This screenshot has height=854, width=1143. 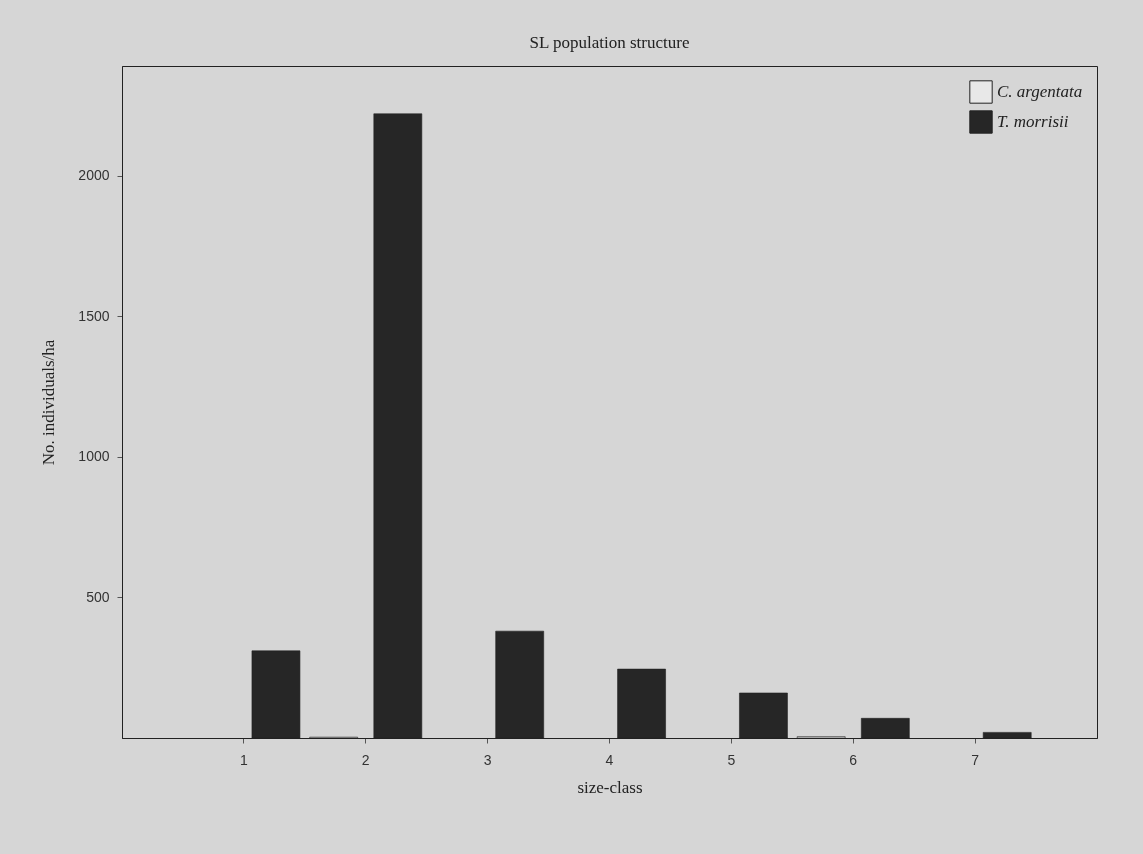 What do you see at coordinates (609, 759) in the screenshot?
I see `x-tick-label: 4` at bounding box center [609, 759].